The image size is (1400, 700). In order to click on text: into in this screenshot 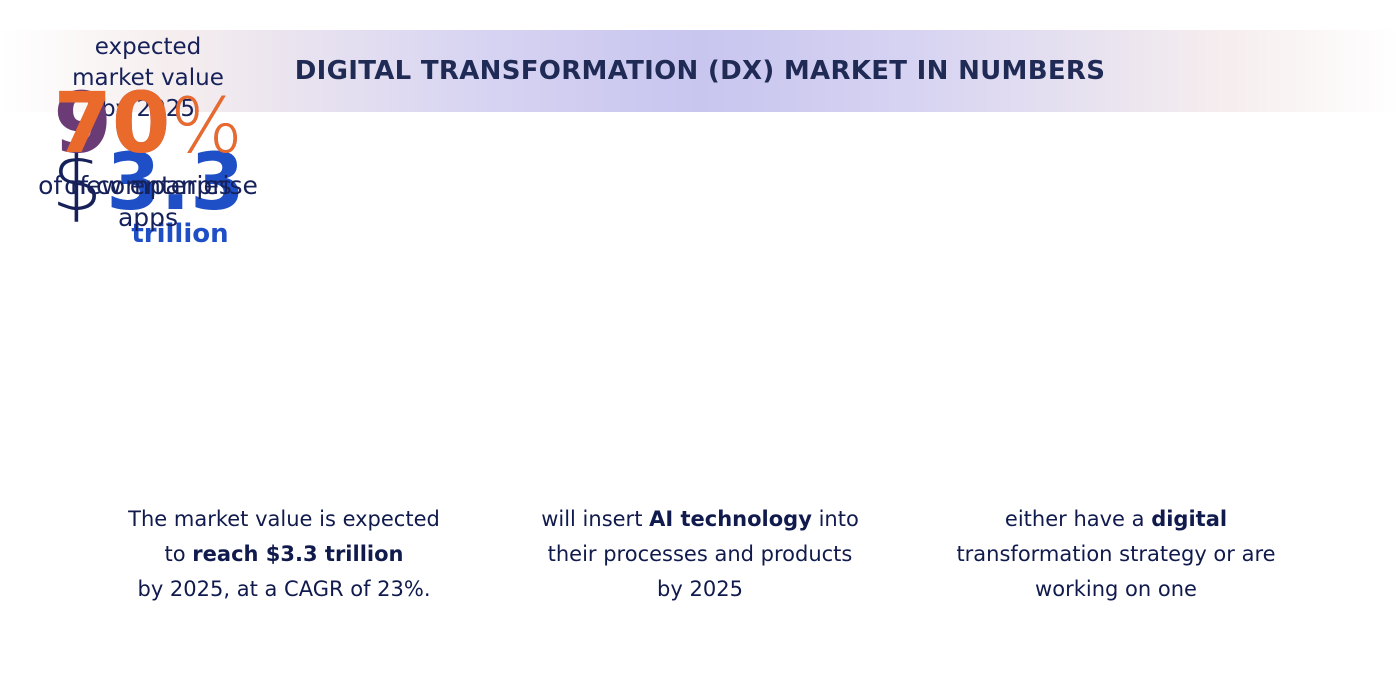, I will do `click(835, 519)`.